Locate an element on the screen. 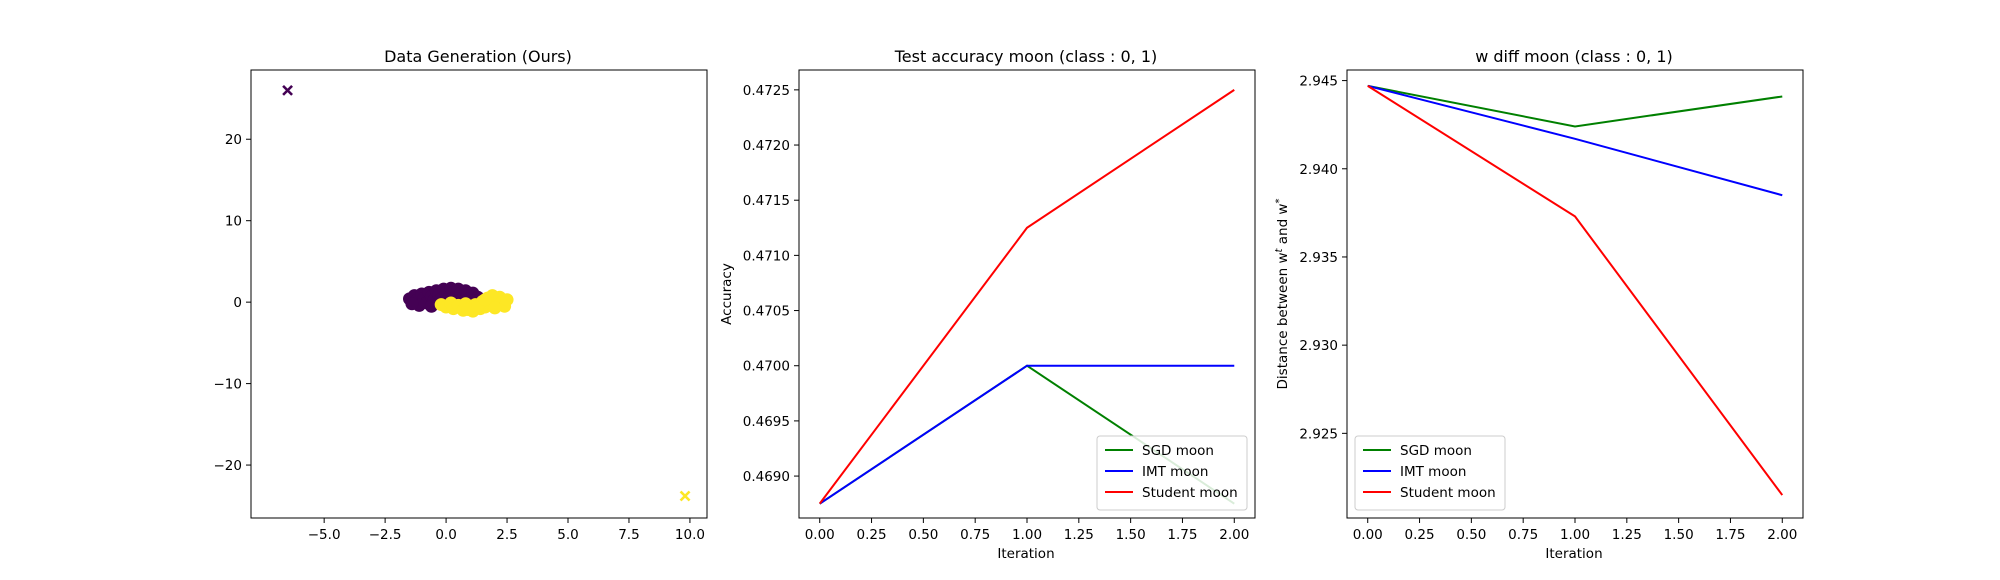  scatter-x-ticks: −5.0 −2.5 0.0 2.5 5.0 7.5 10.0 is located at coordinates (506, 530).